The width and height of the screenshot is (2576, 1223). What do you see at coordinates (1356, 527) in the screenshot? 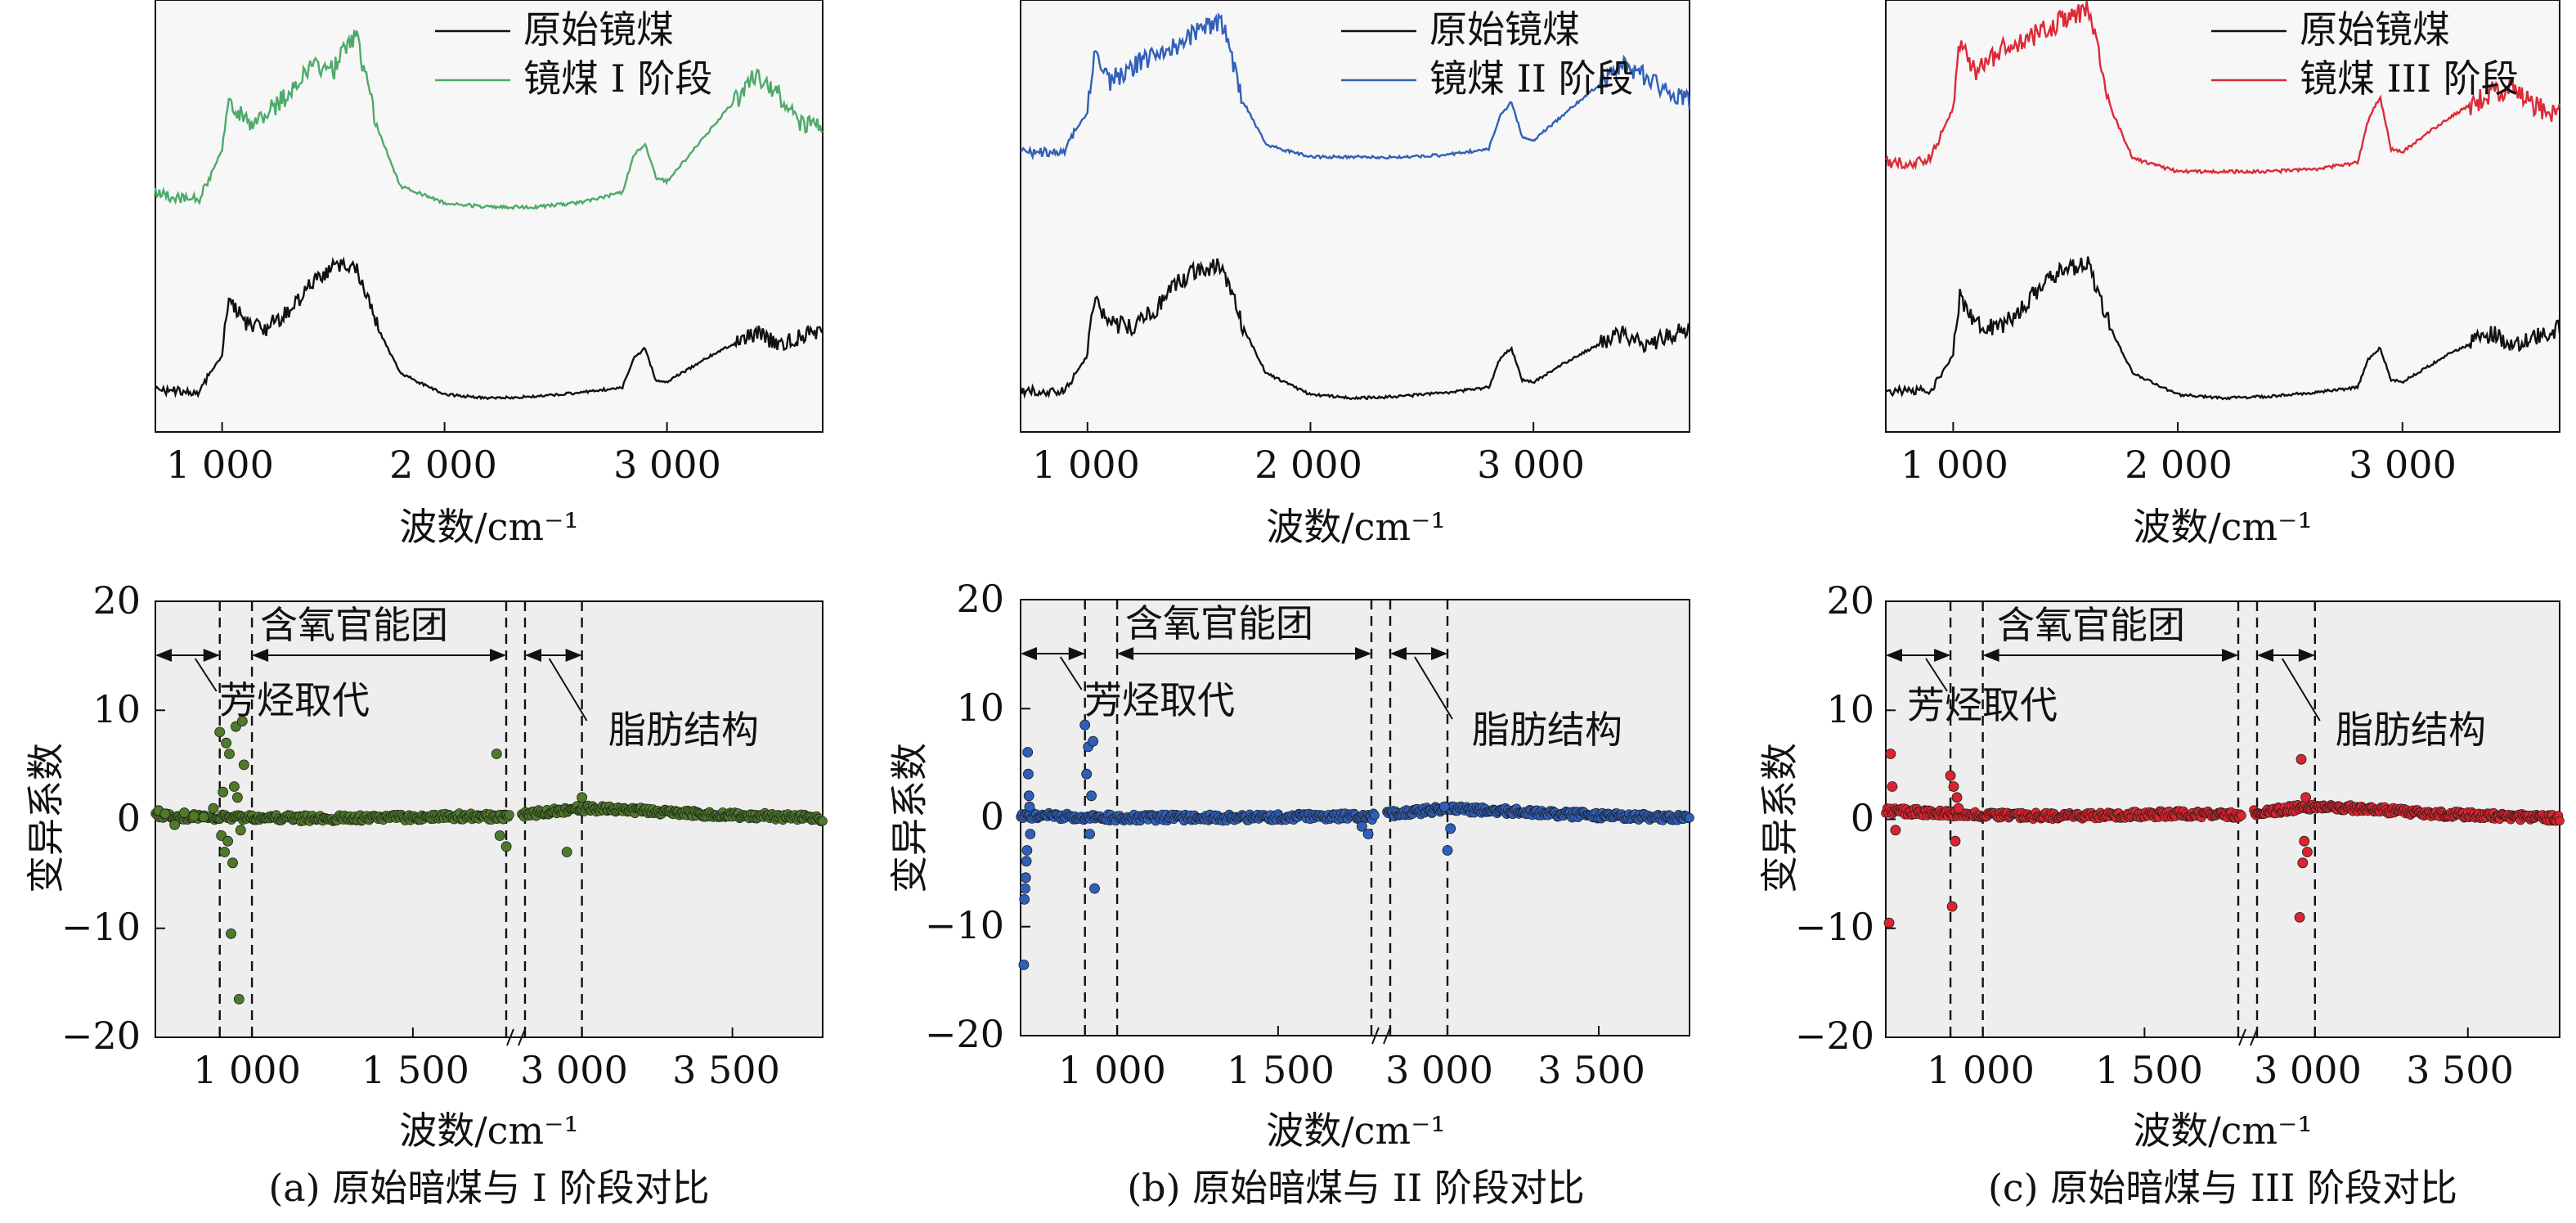
I see `x-axis-title-top-b: 波数/cm⁻¹` at bounding box center [1356, 527].